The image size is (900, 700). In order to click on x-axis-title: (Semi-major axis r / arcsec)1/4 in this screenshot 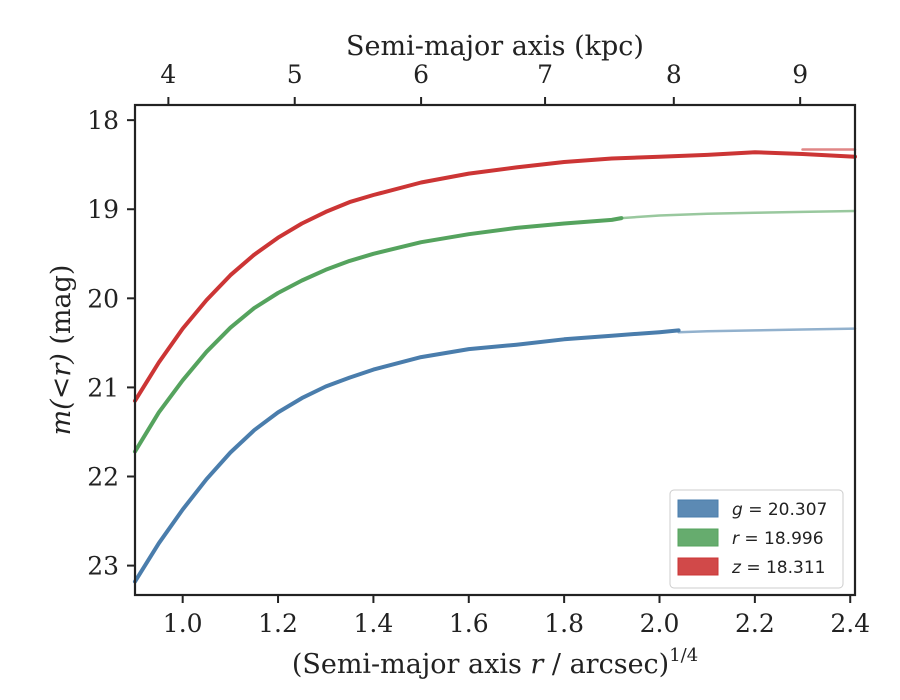, I will do `click(495, 662)`.